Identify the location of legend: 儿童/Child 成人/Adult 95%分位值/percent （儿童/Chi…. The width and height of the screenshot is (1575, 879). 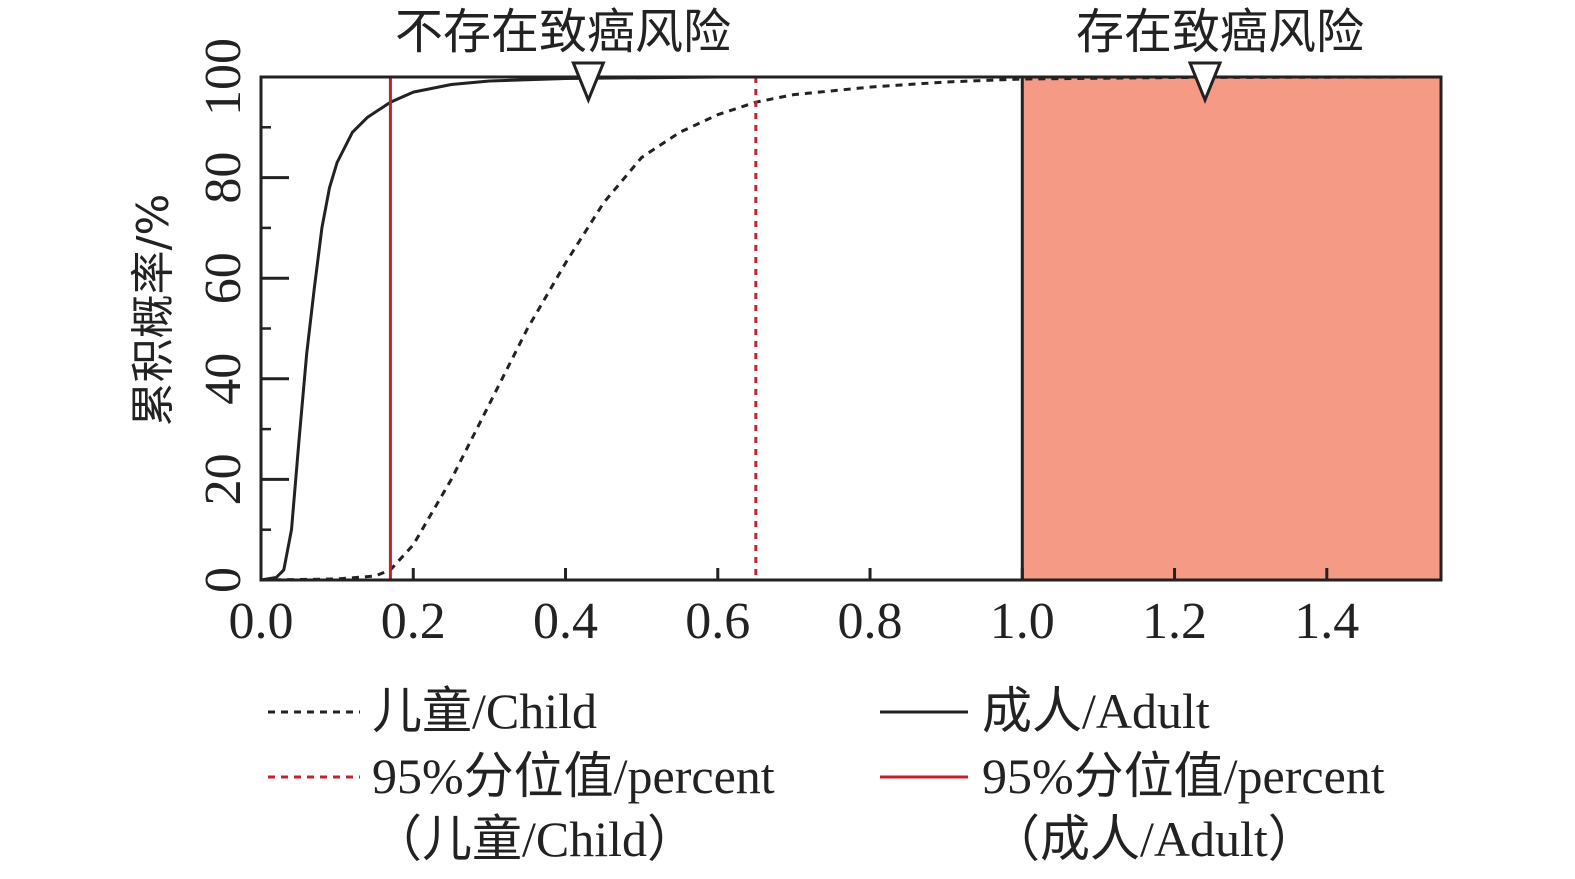
(826, 775).